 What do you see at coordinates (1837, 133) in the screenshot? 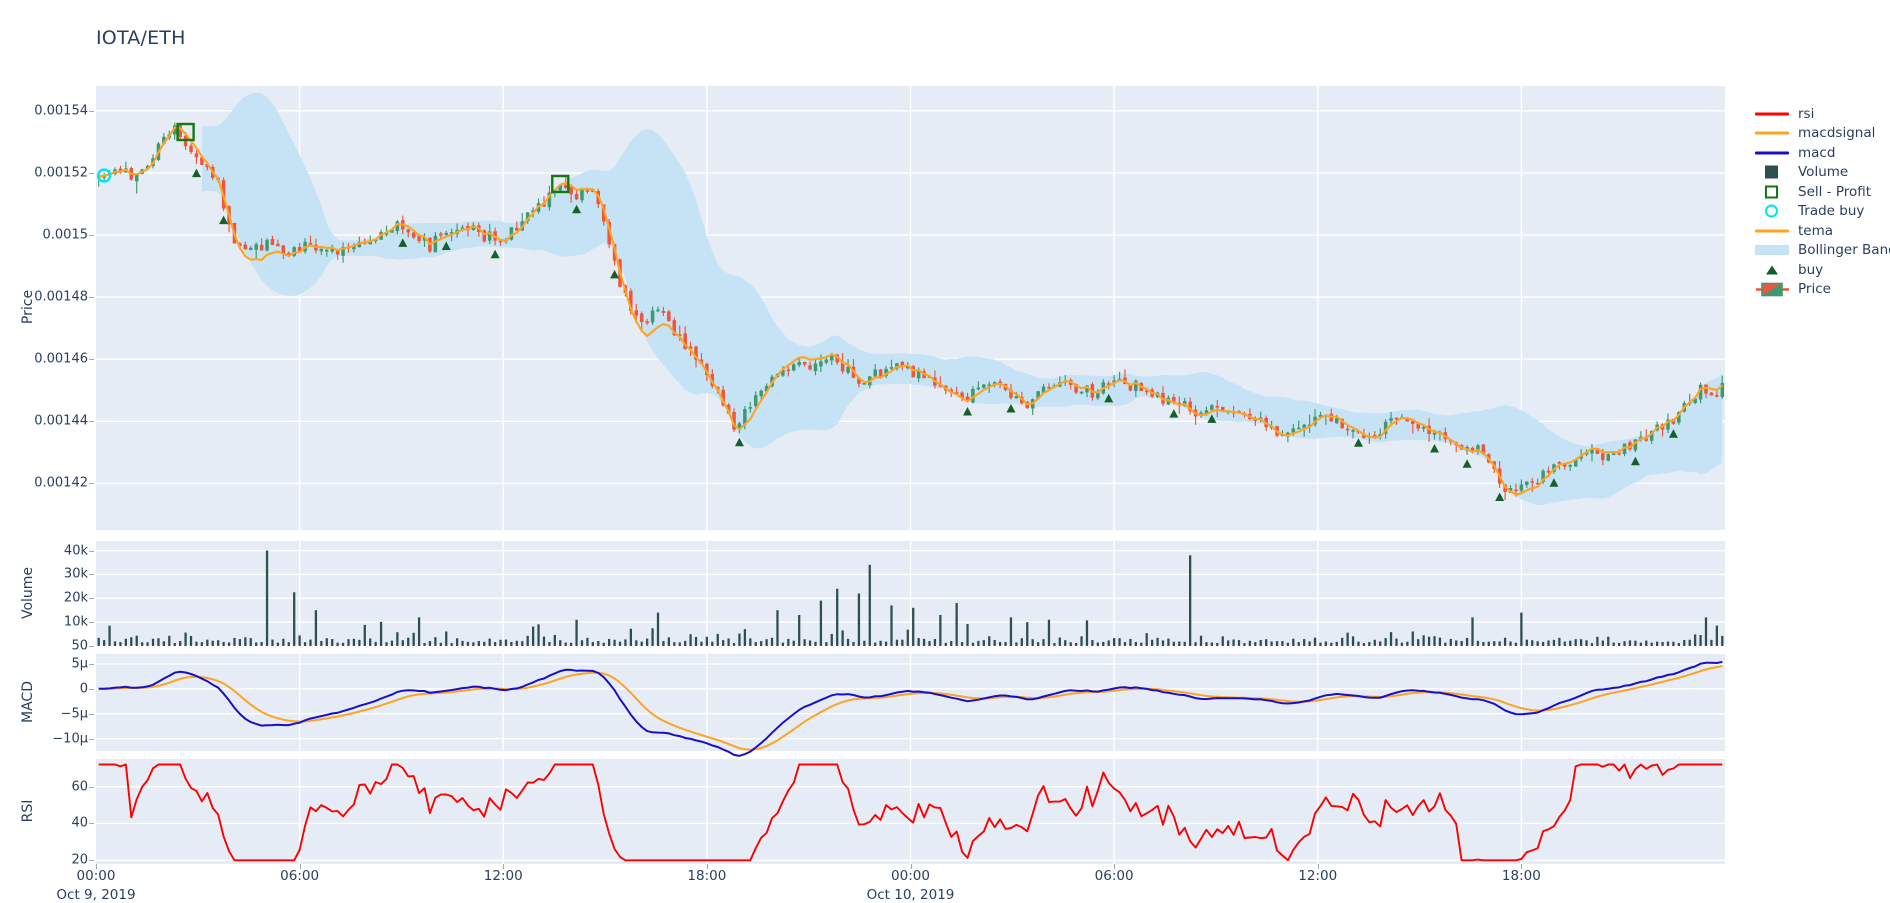
I see `legend-label: macdsignal` at bounding box center [1837, 133].